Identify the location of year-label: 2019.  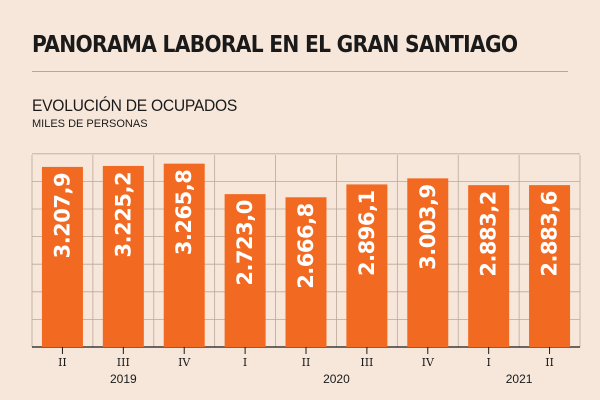
(123, 379).